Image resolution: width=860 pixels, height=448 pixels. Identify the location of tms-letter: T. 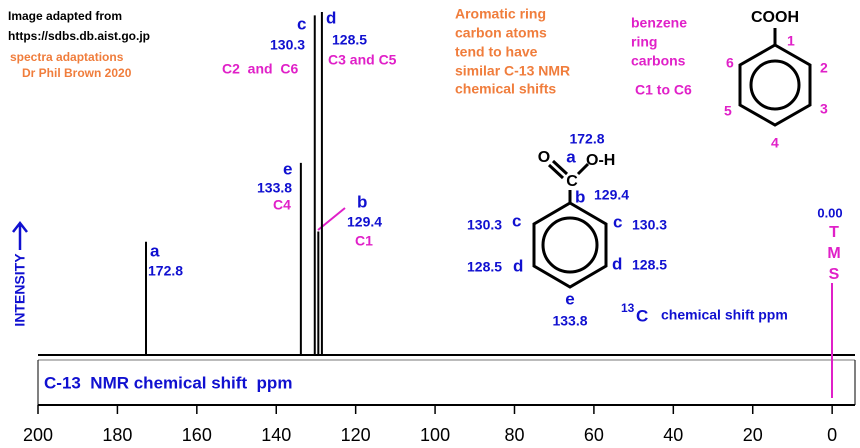
(834, 232).